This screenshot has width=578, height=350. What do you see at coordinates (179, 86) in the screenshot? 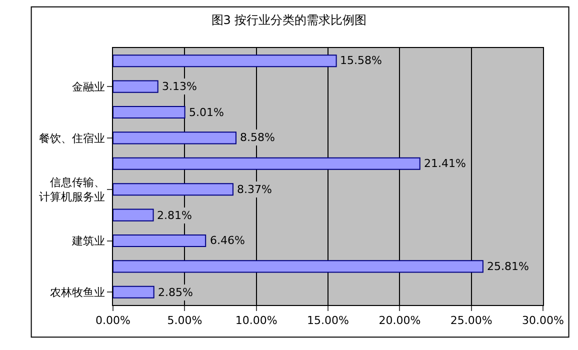
I see `data-label: 3.13%` at bounding box center [179, 86].